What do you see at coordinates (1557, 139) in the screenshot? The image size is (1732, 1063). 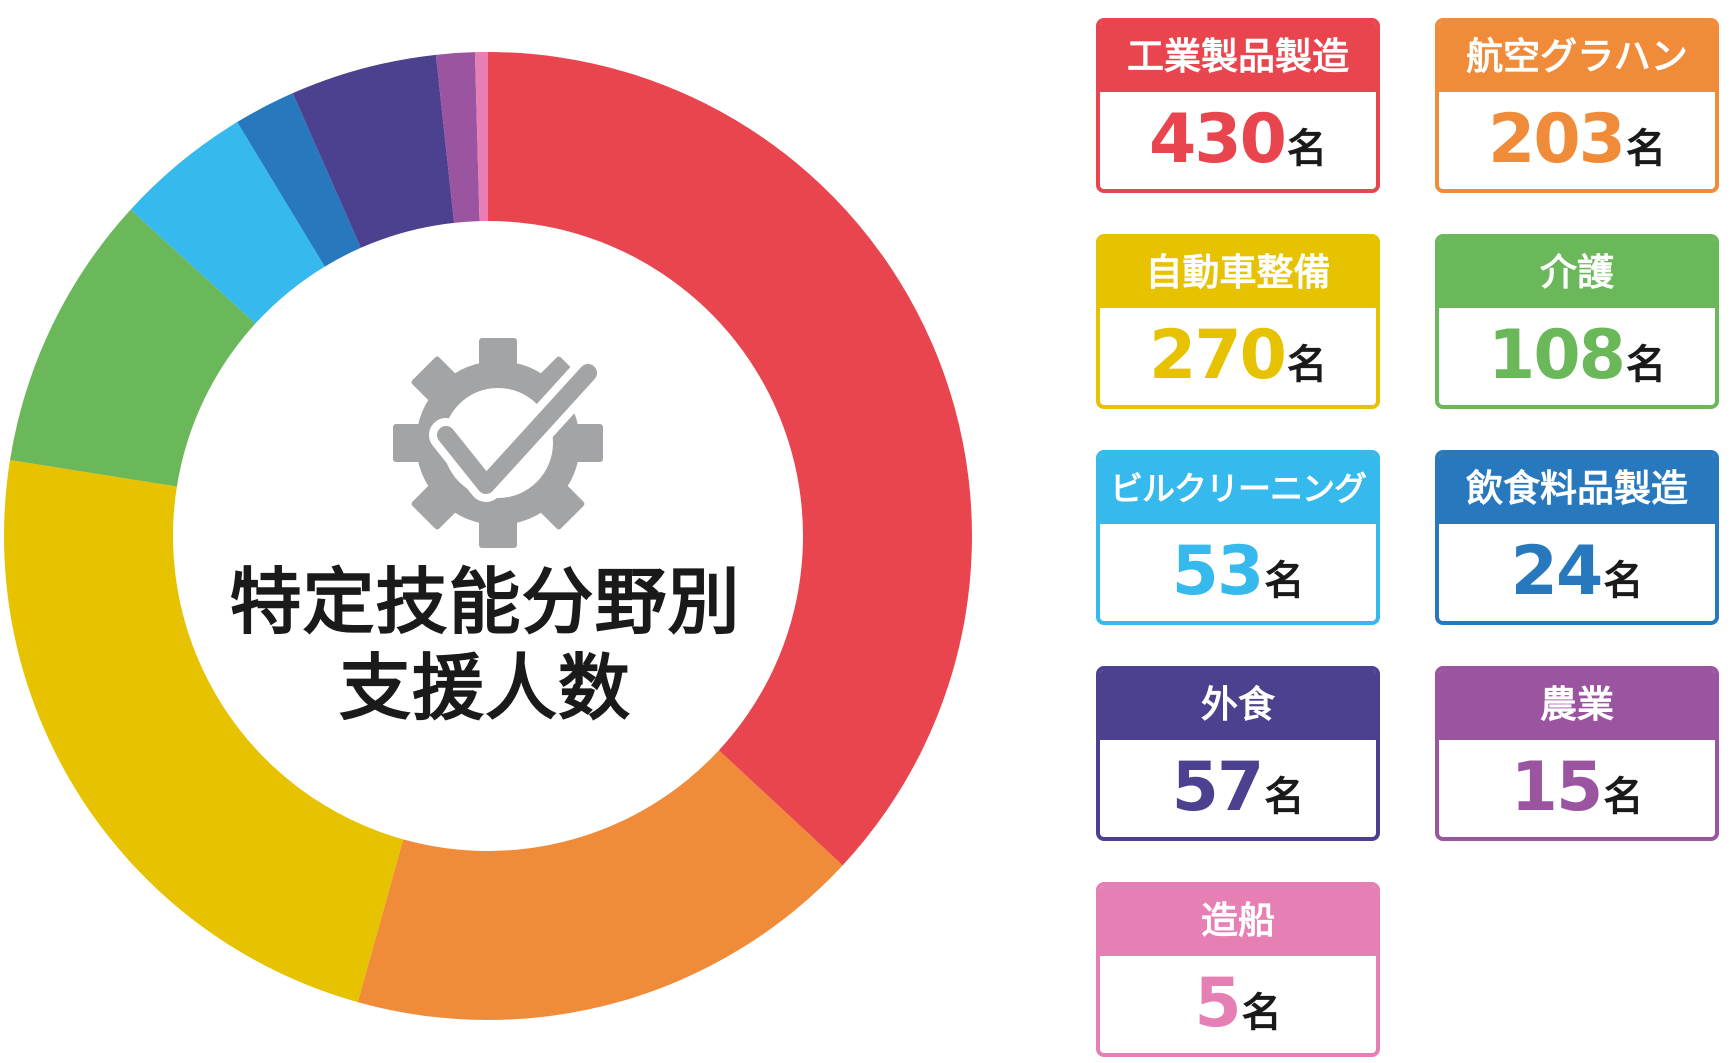 I see `legend-card-value: 203` at bounding box center [1557, 139].